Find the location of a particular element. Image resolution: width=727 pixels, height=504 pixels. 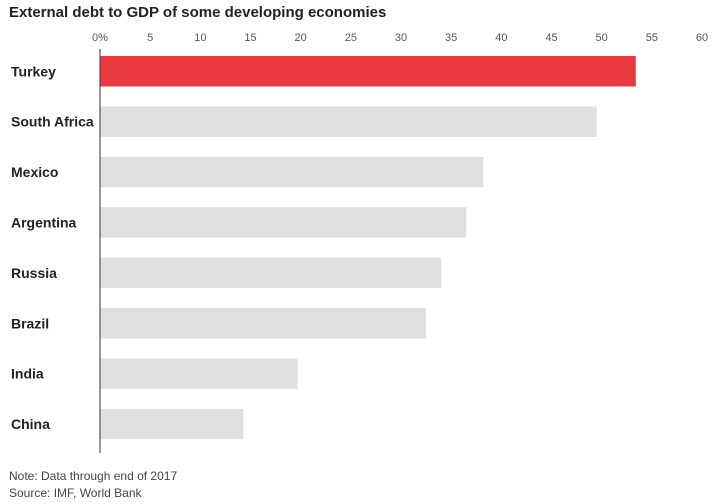

x-tick-label: 15 is located at coordinates (250, 38).